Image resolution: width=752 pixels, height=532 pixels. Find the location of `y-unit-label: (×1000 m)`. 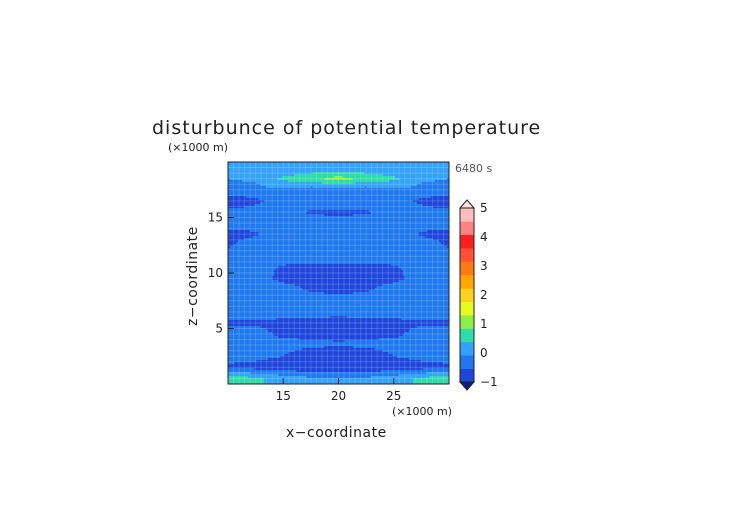

y-unit-label: (×1000 m) is located at coordinates (198, 147).